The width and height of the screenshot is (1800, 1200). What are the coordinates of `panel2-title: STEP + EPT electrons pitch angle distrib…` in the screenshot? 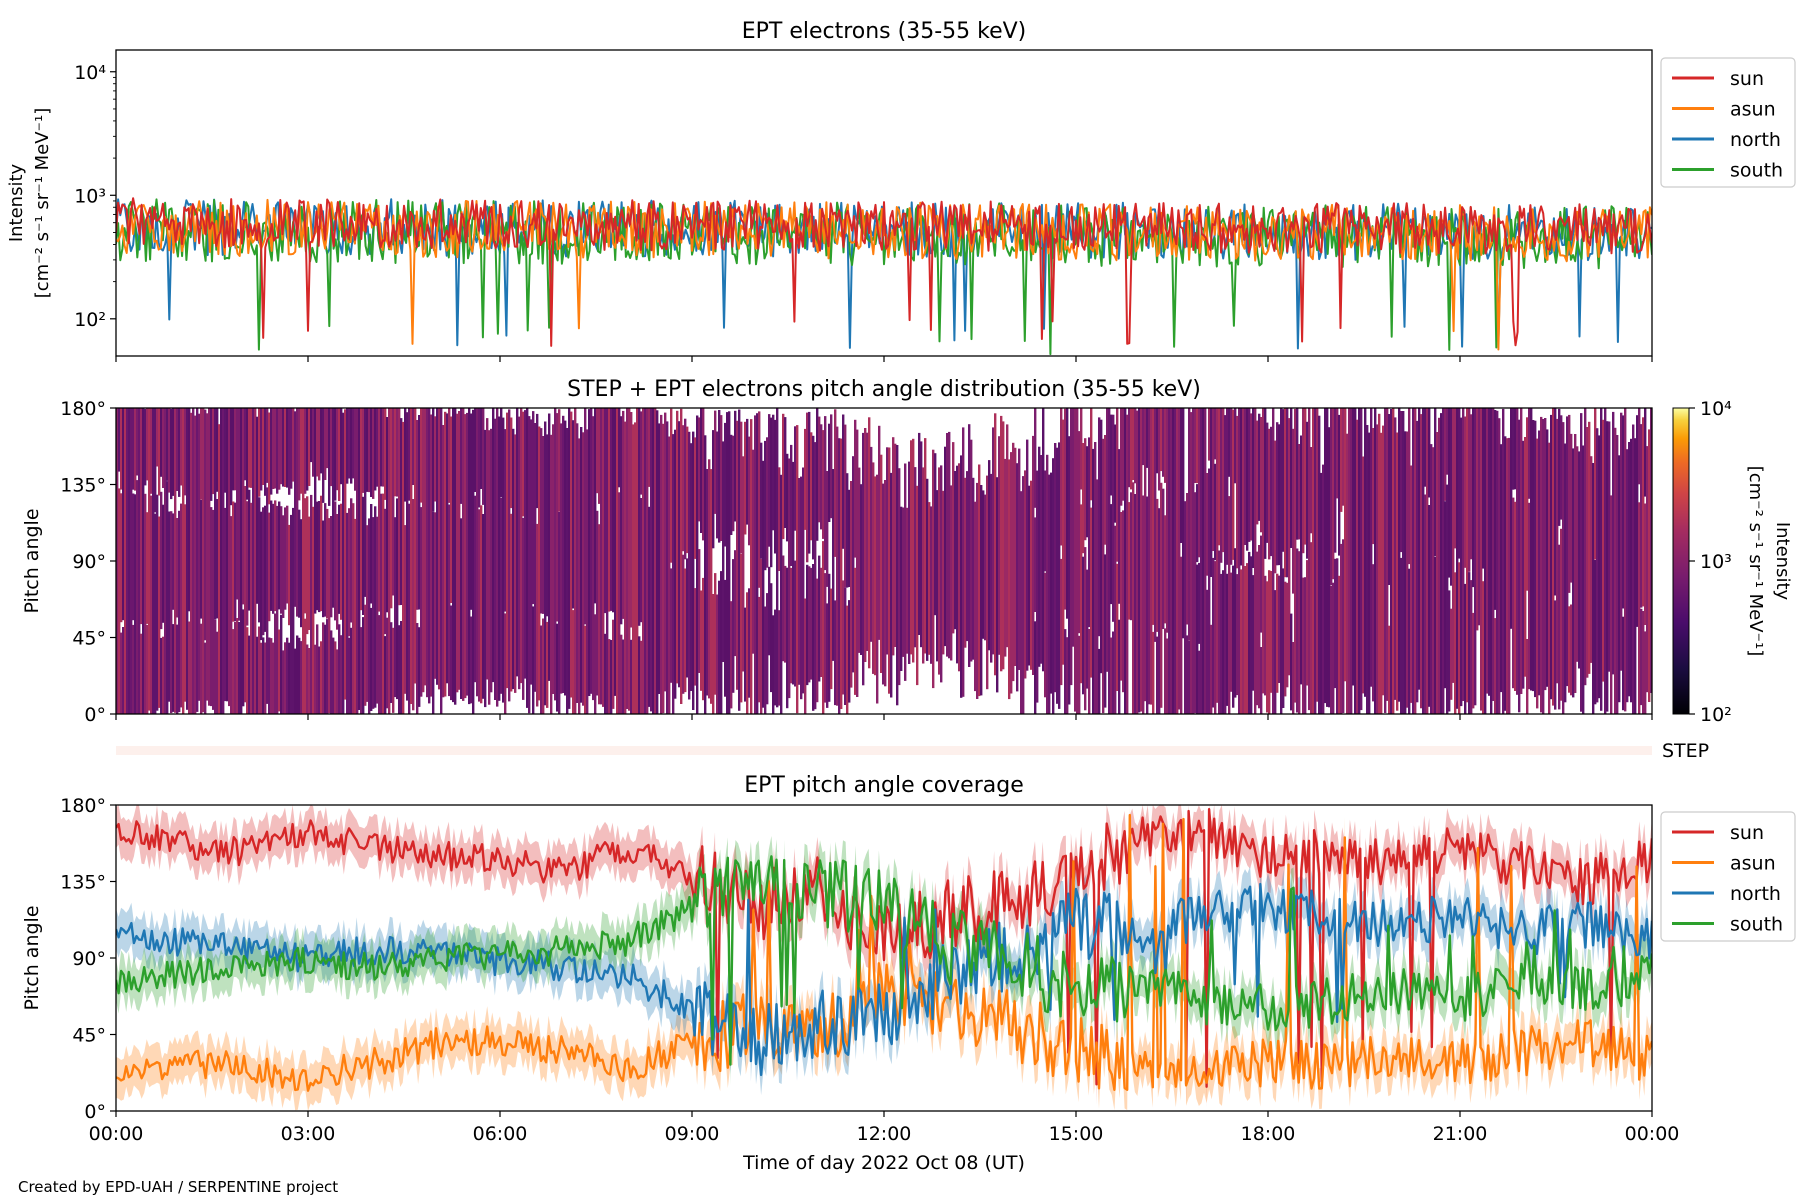 It's located at (884, 389).